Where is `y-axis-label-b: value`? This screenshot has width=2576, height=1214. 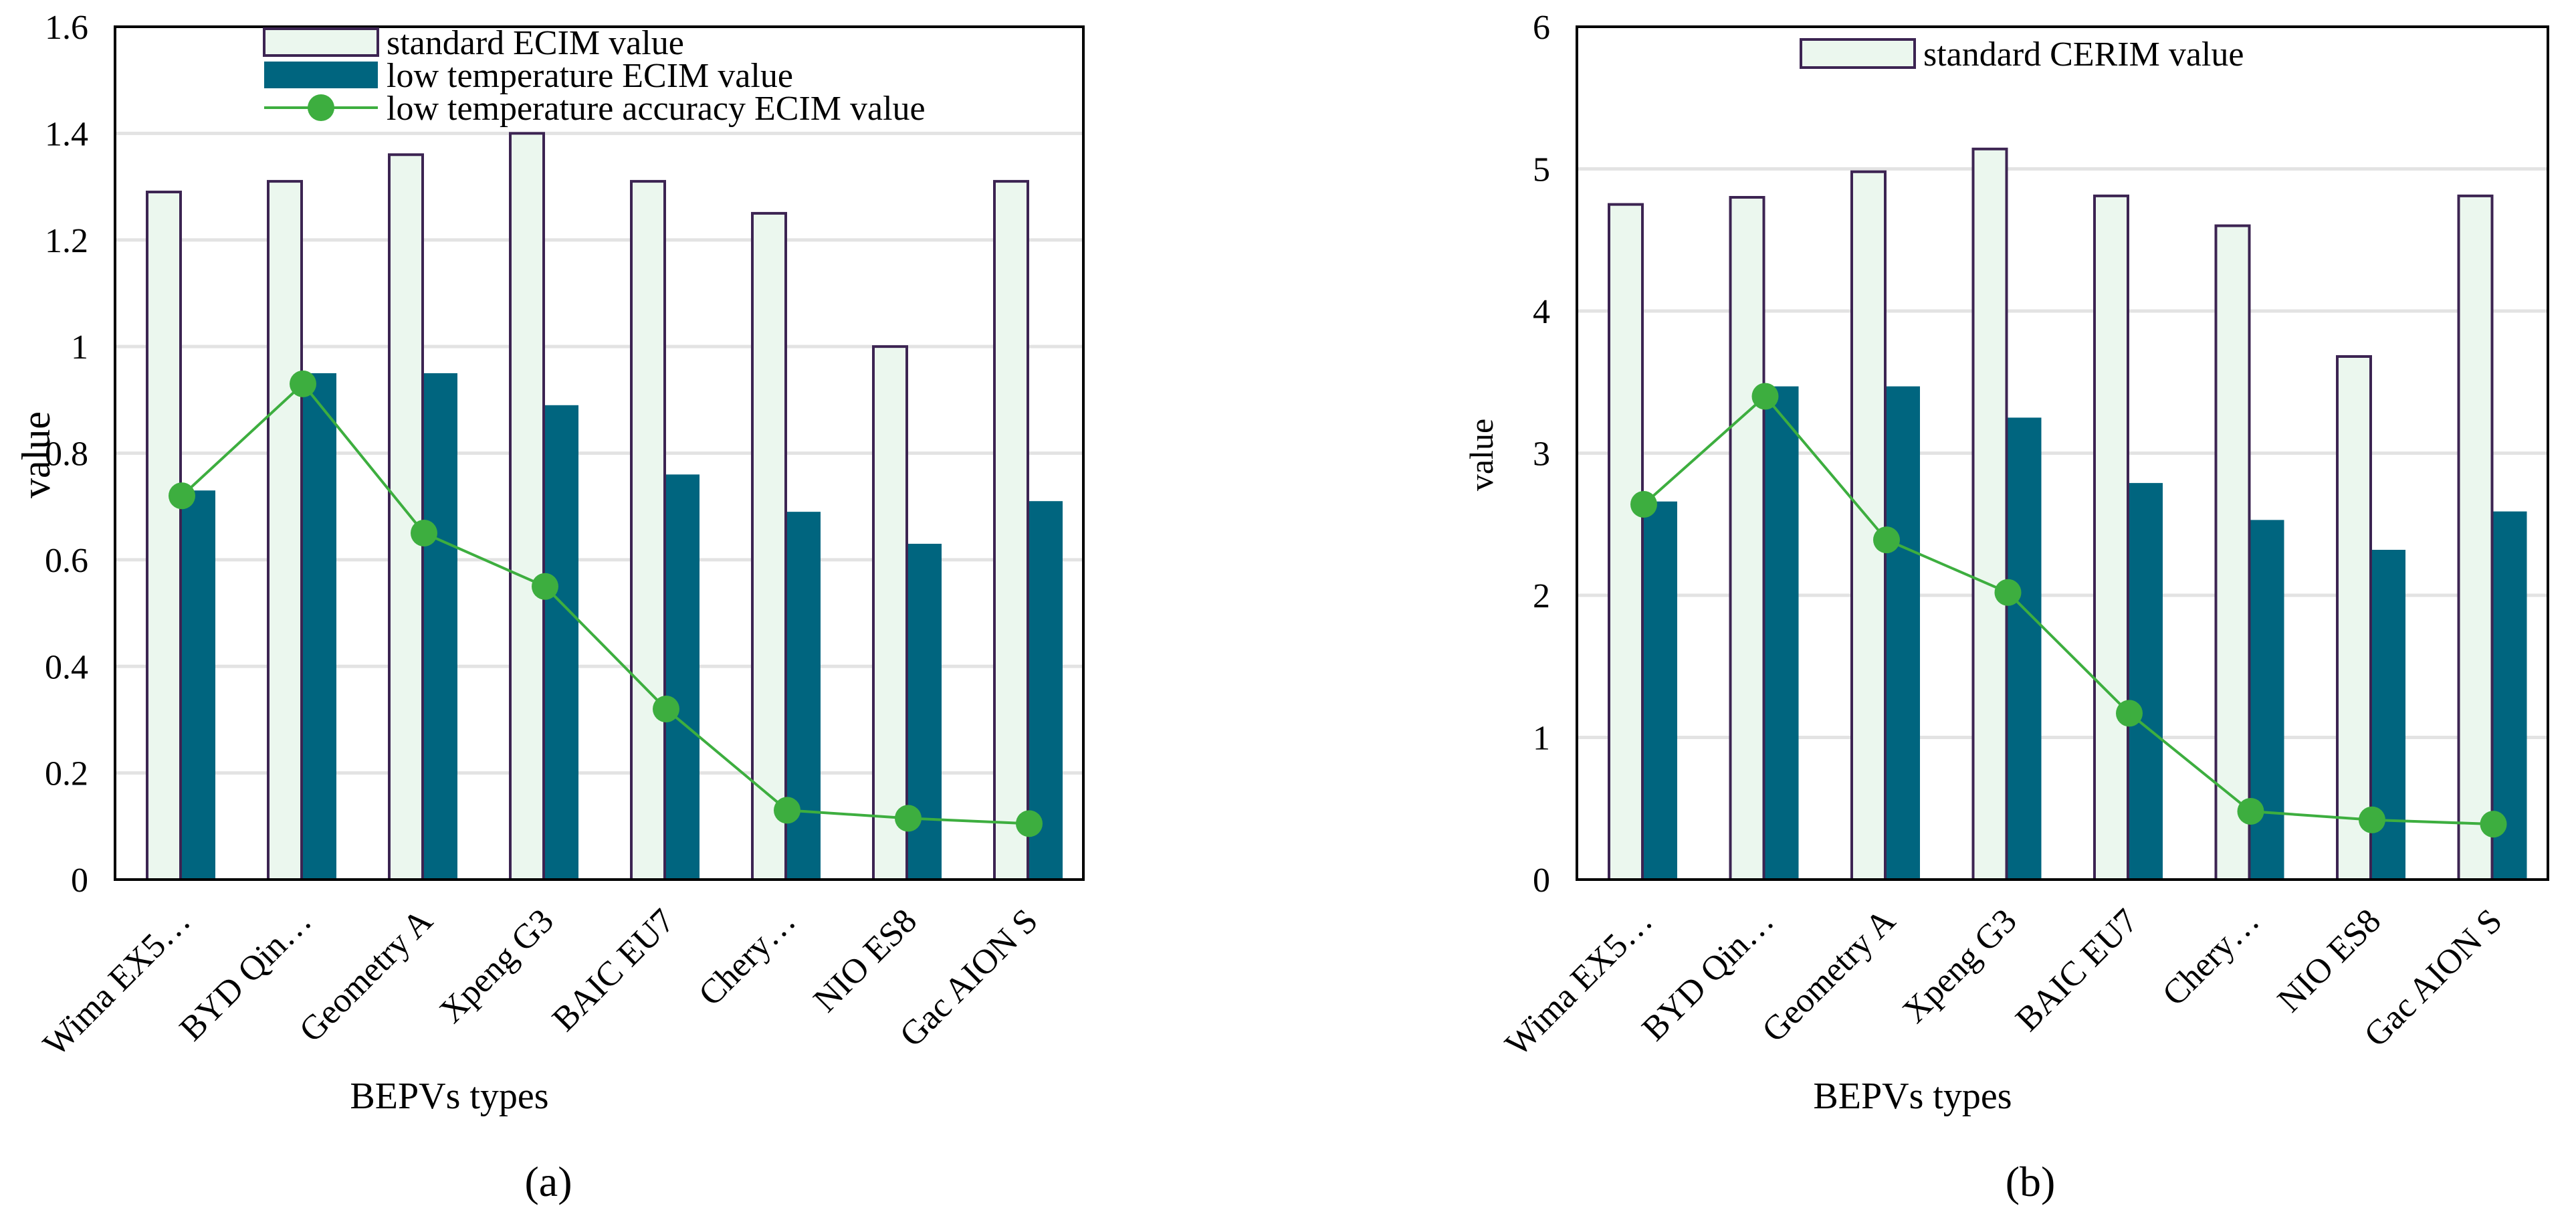 y-axis-label-b: value is located at coordinates (1481, 455).